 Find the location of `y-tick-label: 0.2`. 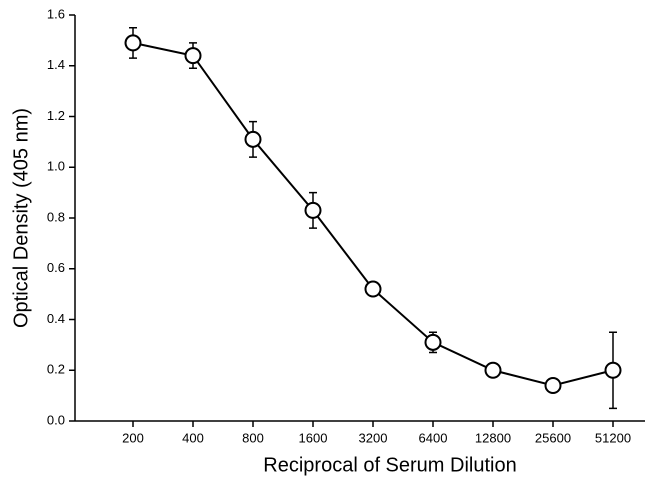

y-tick-label: 0.2 is located at coordinates (56, 369).